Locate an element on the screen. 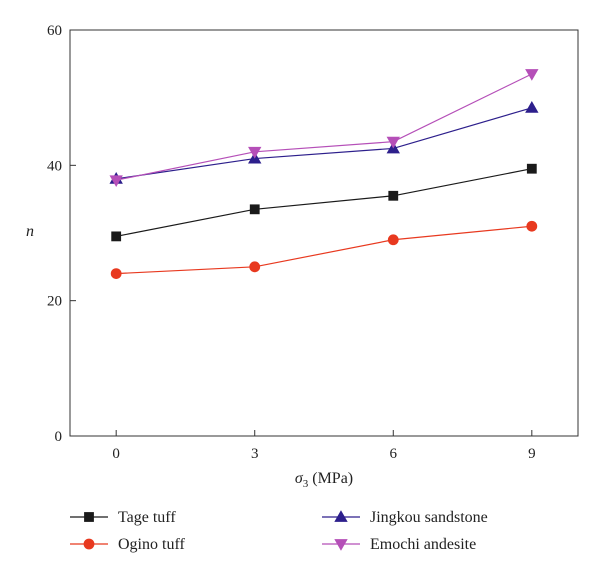  legend-label: Ogino tuff is located at coordinates (151, 544).